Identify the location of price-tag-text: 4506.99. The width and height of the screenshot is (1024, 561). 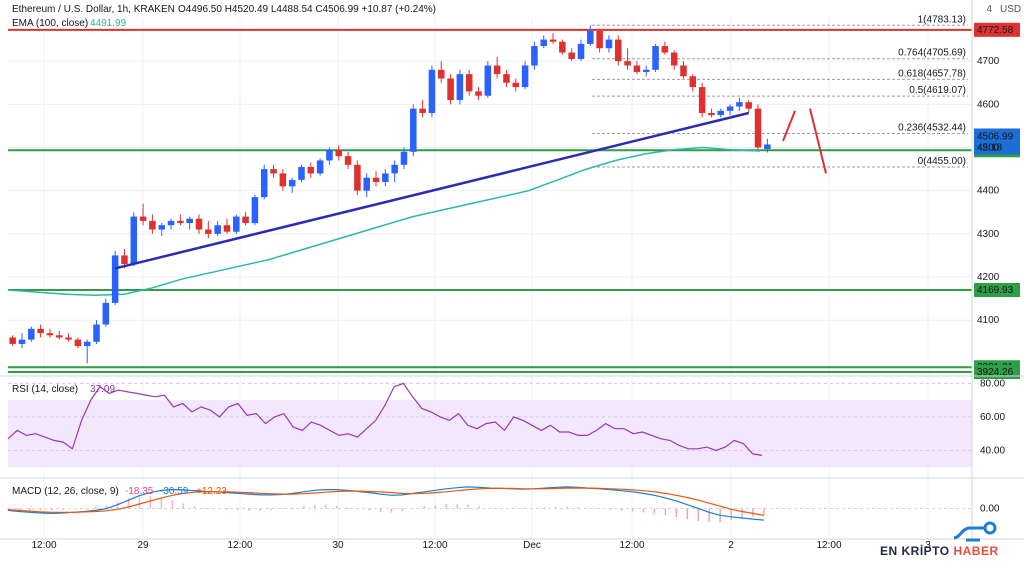
(995, 136).